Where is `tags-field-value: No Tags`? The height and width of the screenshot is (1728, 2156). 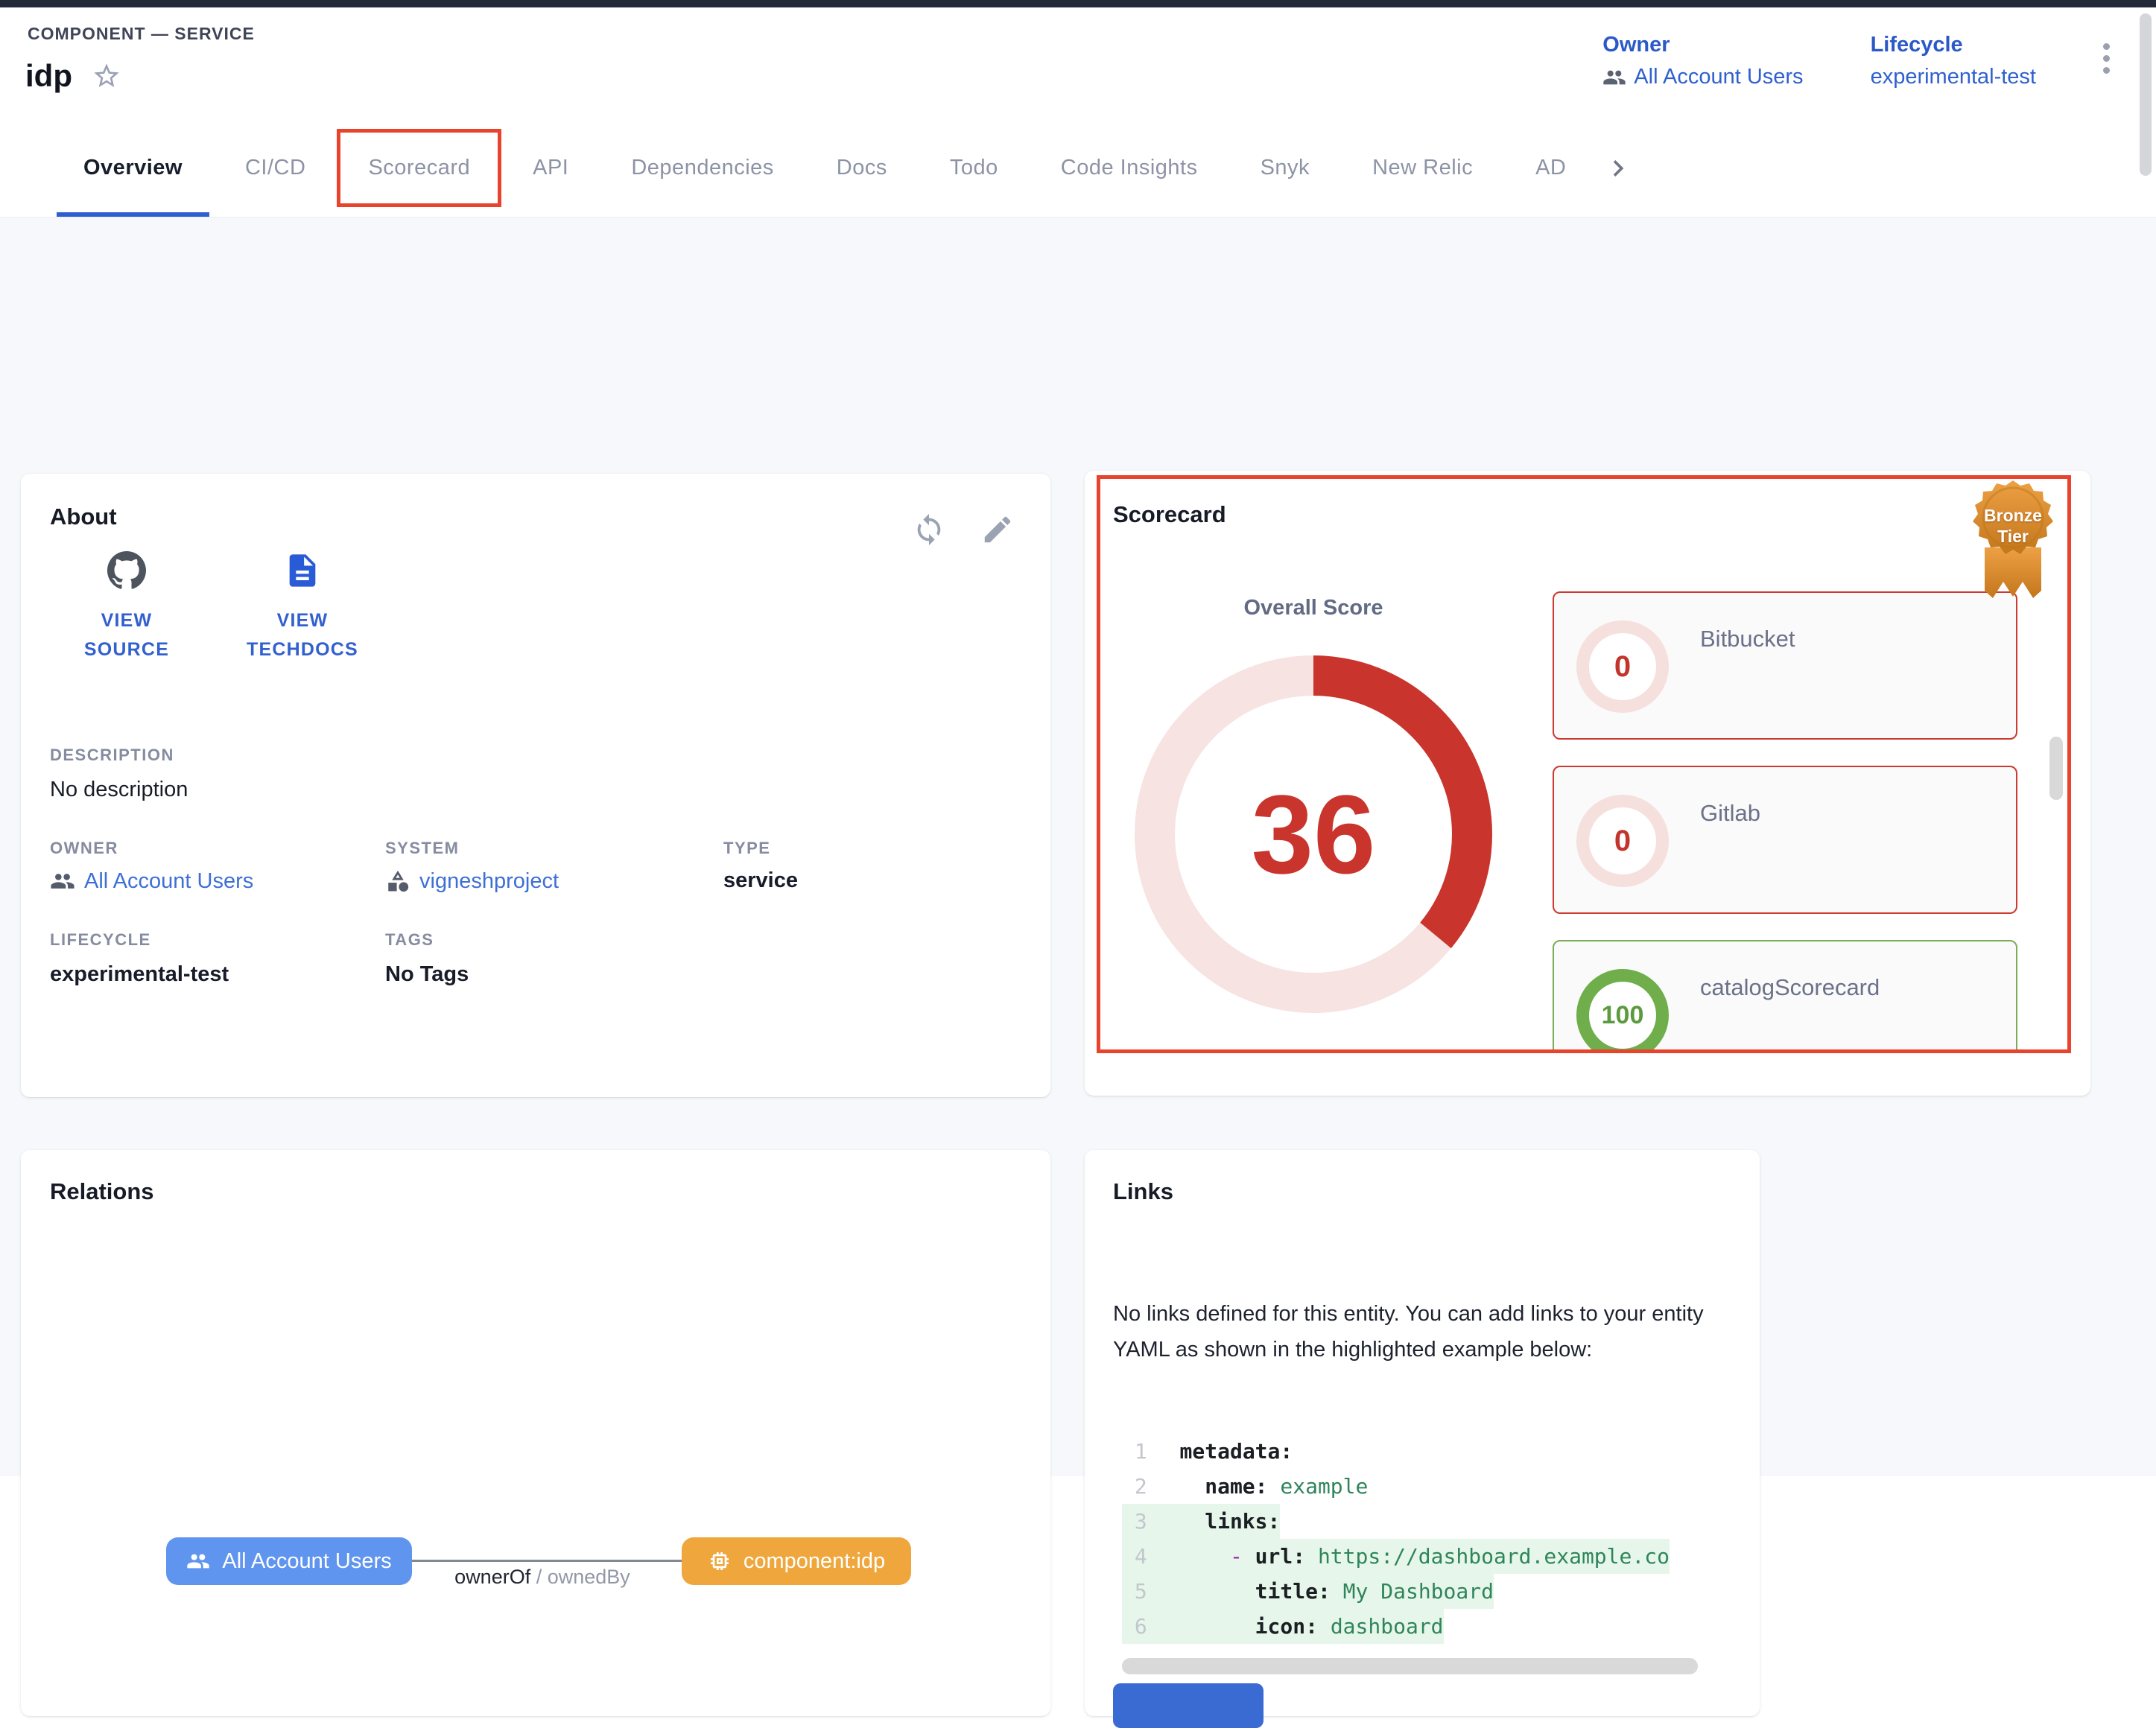
tags-field-value: No Tags is located at coordinates (427, 974).